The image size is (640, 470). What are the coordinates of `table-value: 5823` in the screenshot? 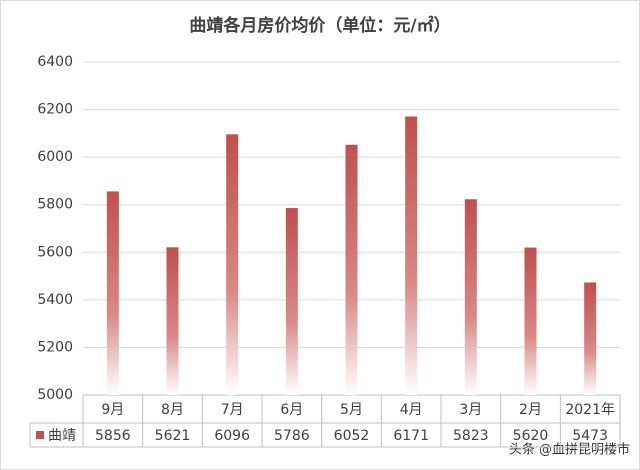 It's located at (471, 436).